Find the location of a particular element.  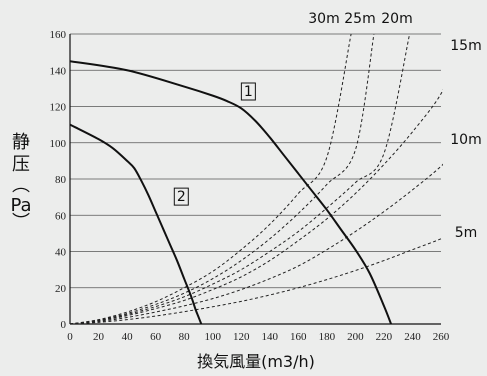

x-tick-label-180: 180 is located at coordinates (327, 337).